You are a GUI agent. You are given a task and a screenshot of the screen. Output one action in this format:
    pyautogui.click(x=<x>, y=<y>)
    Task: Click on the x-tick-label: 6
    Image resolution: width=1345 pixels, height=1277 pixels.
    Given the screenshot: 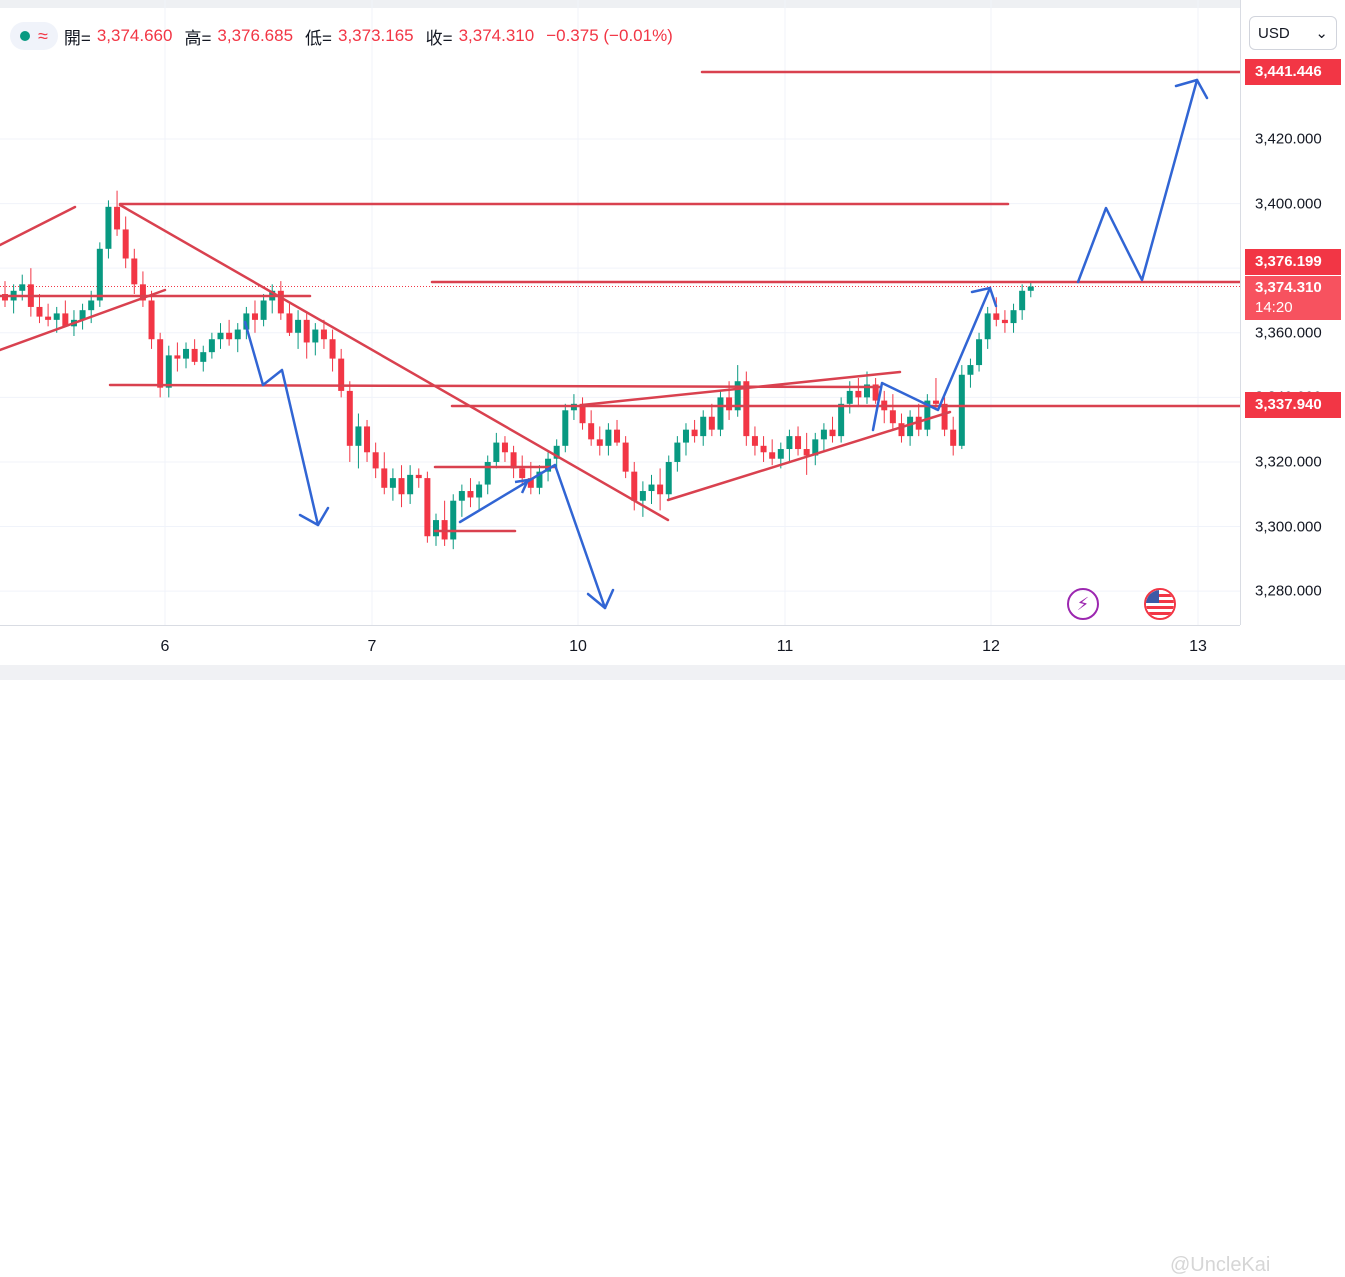 What is the action you would take?
    pyautogui.click(x=165, y=646)
    